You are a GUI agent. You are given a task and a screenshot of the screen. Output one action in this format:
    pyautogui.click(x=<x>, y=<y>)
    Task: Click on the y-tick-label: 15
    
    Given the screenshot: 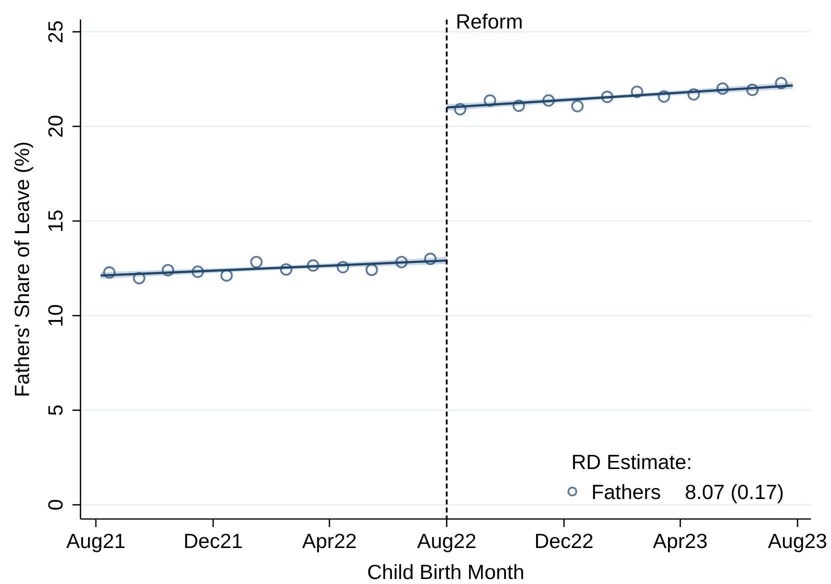 What is the action you would take?
    pyautogui.click(x=56, y=221)
    